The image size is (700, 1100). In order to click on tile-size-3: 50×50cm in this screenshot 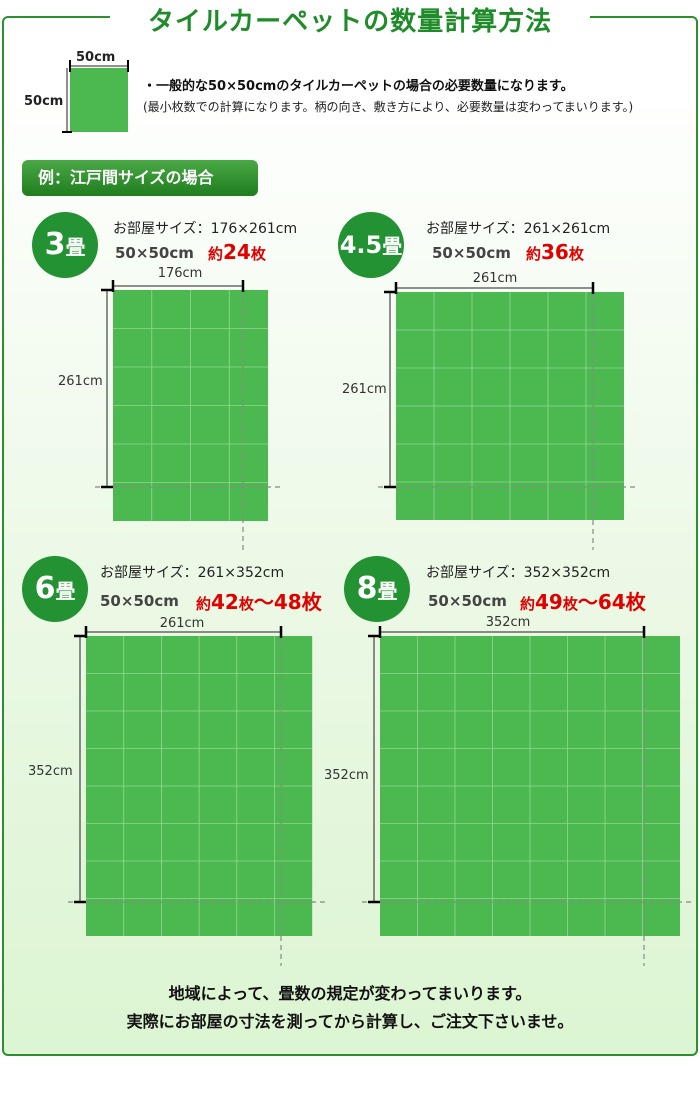, I will do `click(139, 601)`.